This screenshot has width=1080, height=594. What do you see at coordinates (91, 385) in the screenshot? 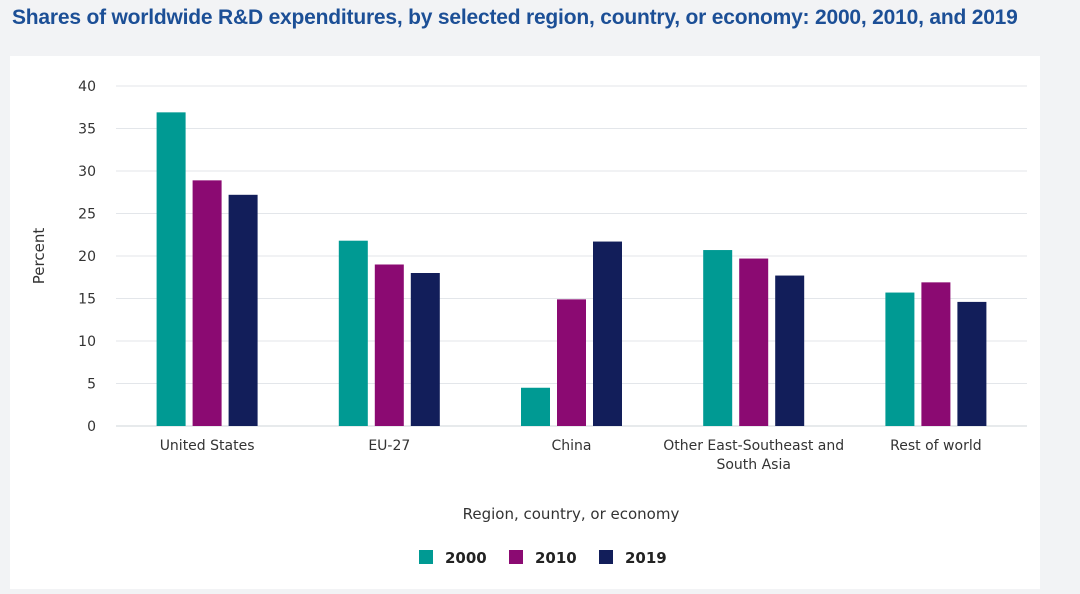
I see `y-tick-label: 5` at bounding box center [91, 385].